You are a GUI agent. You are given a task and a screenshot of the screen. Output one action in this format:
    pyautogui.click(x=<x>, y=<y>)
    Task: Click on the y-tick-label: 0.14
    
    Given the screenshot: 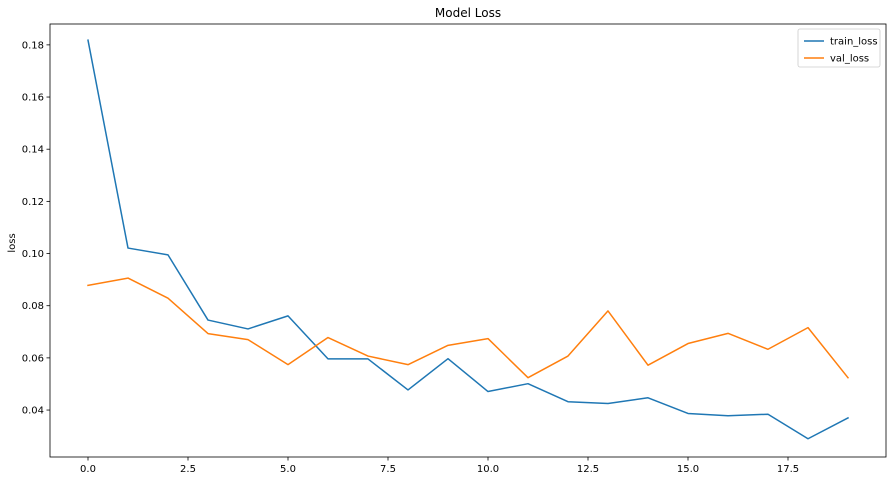 What is the action you would take?
    pyautogui.click(x=33, y=150)
    